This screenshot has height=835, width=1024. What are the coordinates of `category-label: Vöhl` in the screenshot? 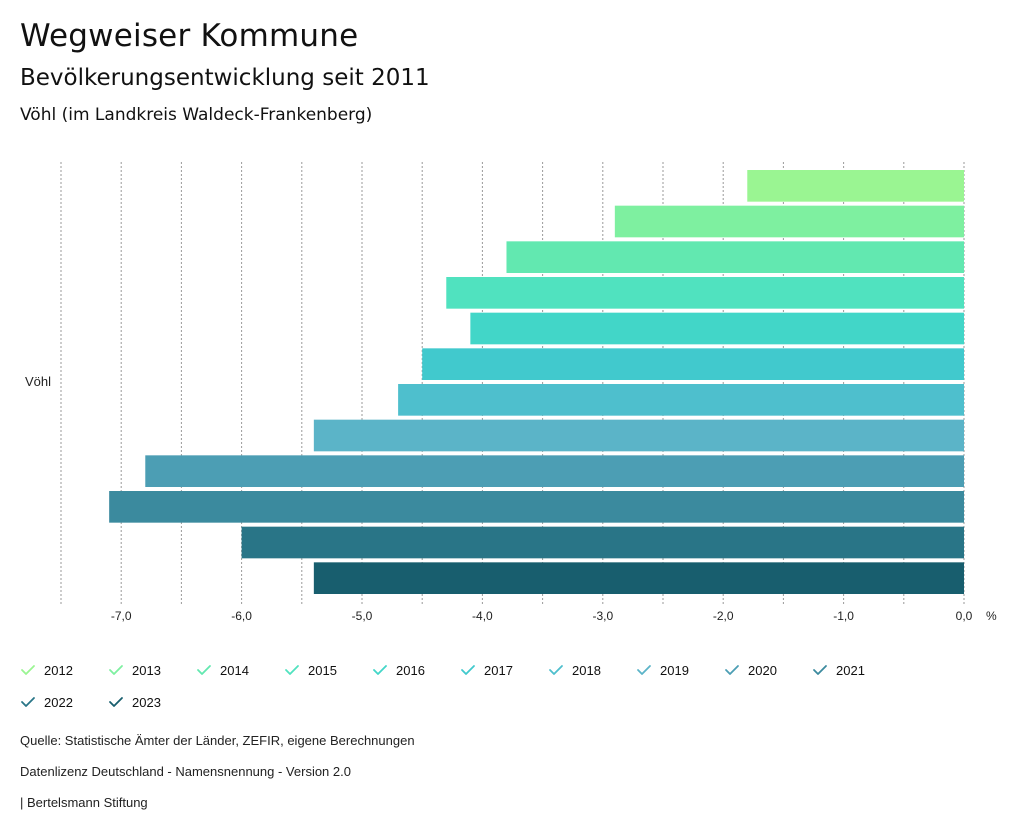 It's located at (38, 381).